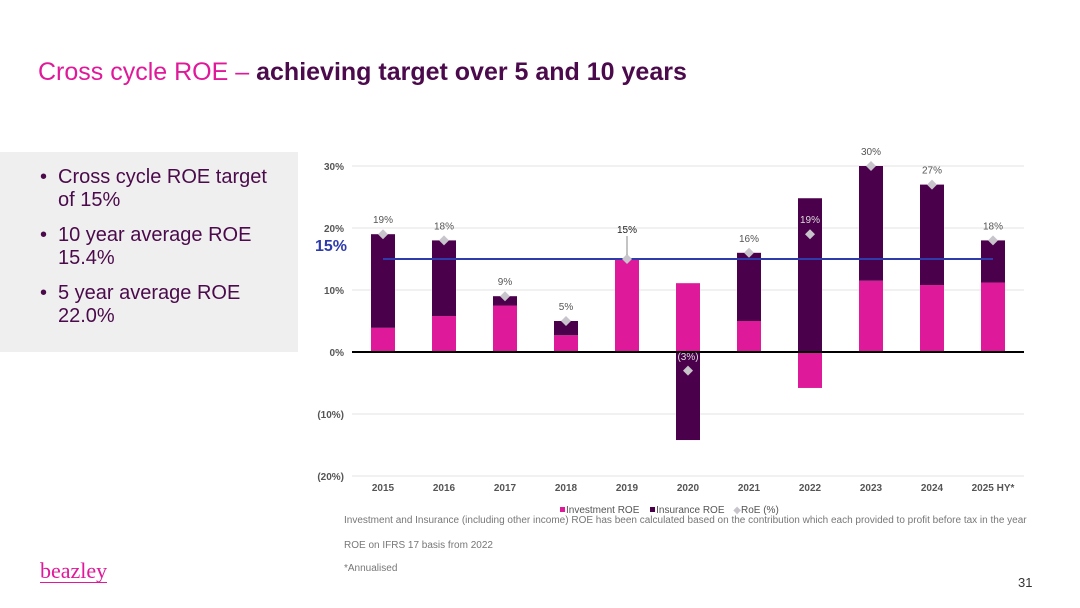 The height and width of the screenshot is (608, 1080). I want to click on roe-data-label: 27%, so click(932, 171).